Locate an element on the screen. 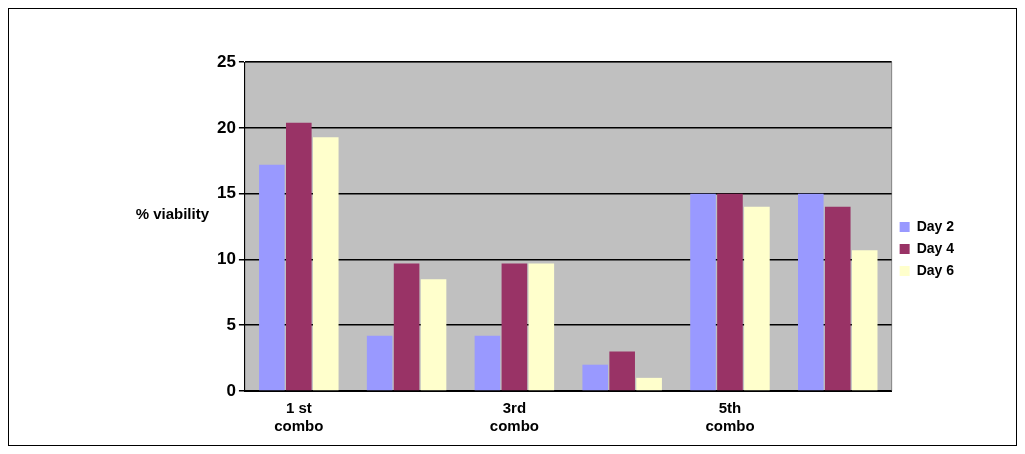 The width and height of the screenshot is (1025, 454). y-tick-label: 25 is located at coordinates (226, 61).